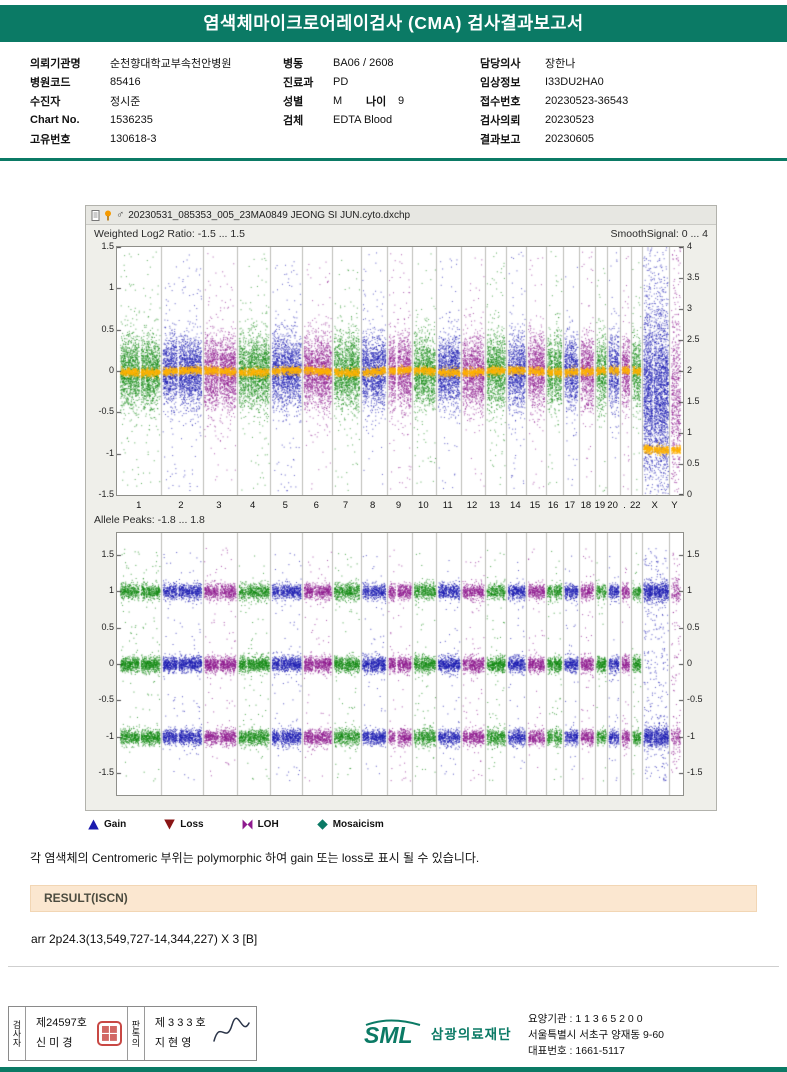 Image resolution: width=787 pixels, height=1072 pixels. Describe the element at coordinates (393, 1069) in the screenshot. I see `bottom-rule` at that location.